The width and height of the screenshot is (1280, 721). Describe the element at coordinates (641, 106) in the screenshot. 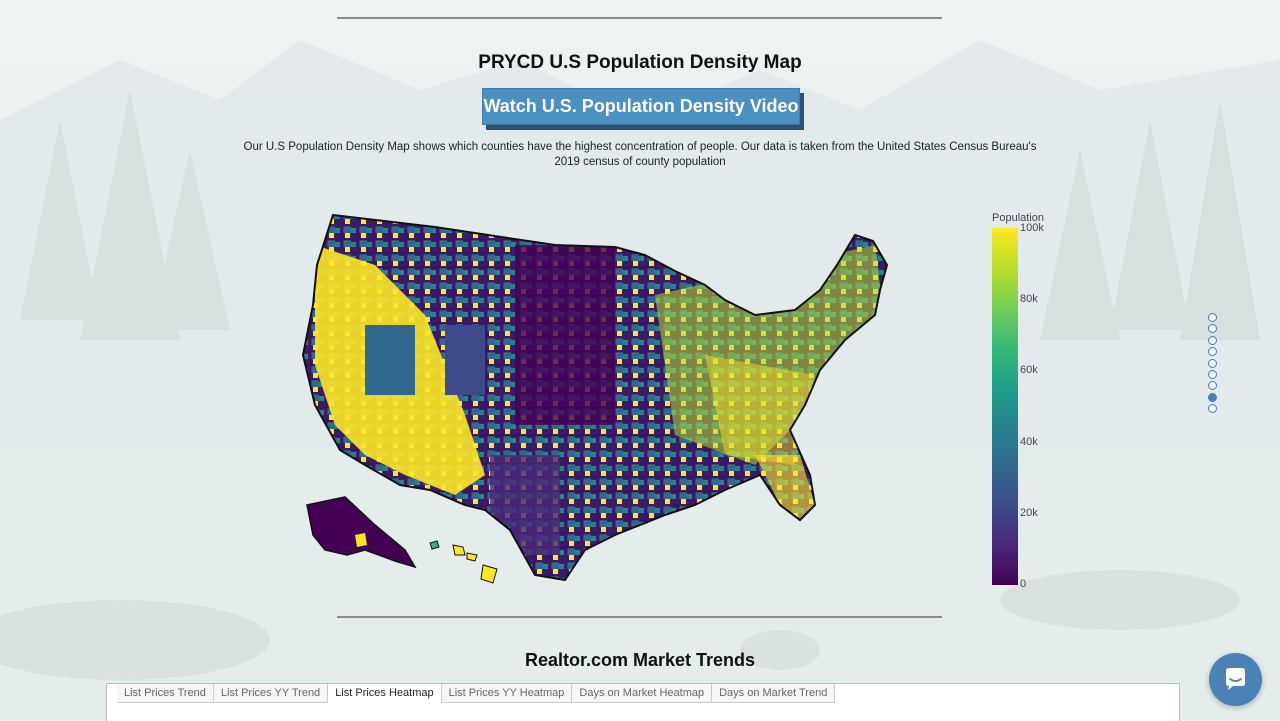

I see `watch-video-button: Watch U.S. Population Density Video` at that location.